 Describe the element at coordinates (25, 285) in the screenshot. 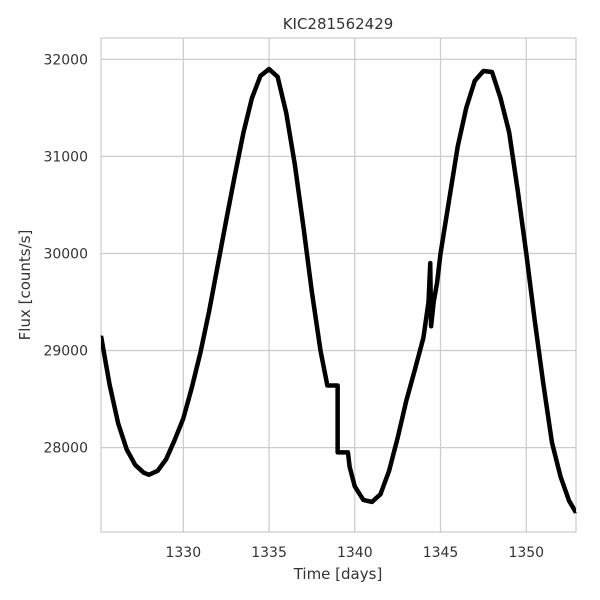

I see `y-axis-label: Flux [counts/s]` at that location.